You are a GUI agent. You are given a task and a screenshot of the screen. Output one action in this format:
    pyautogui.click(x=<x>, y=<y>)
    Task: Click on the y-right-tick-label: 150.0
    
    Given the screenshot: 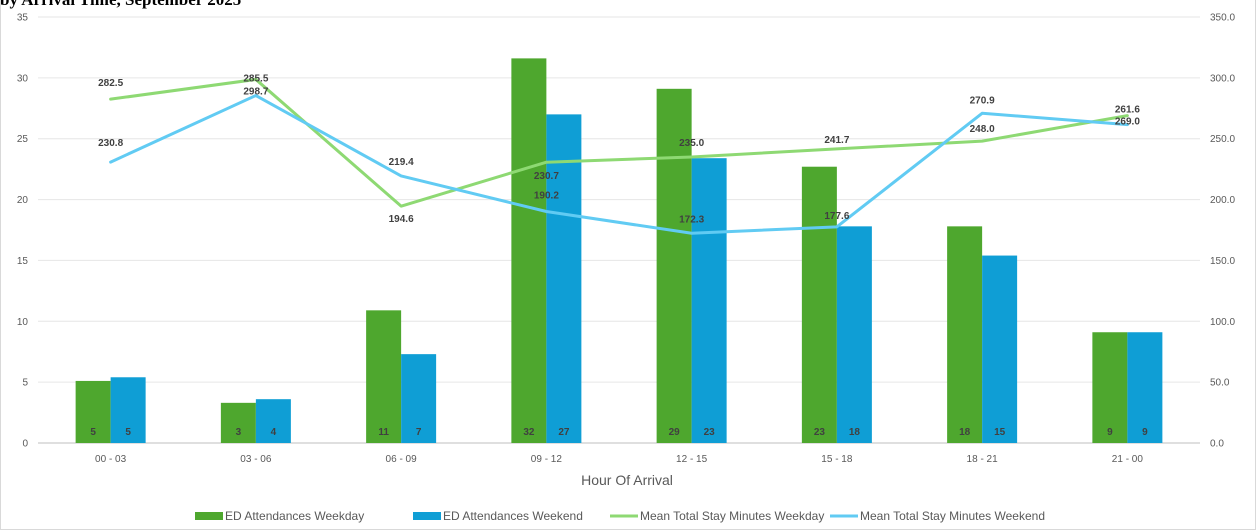 What is the action you would take?
    pyautogui.click(x=1222, y=261)
    